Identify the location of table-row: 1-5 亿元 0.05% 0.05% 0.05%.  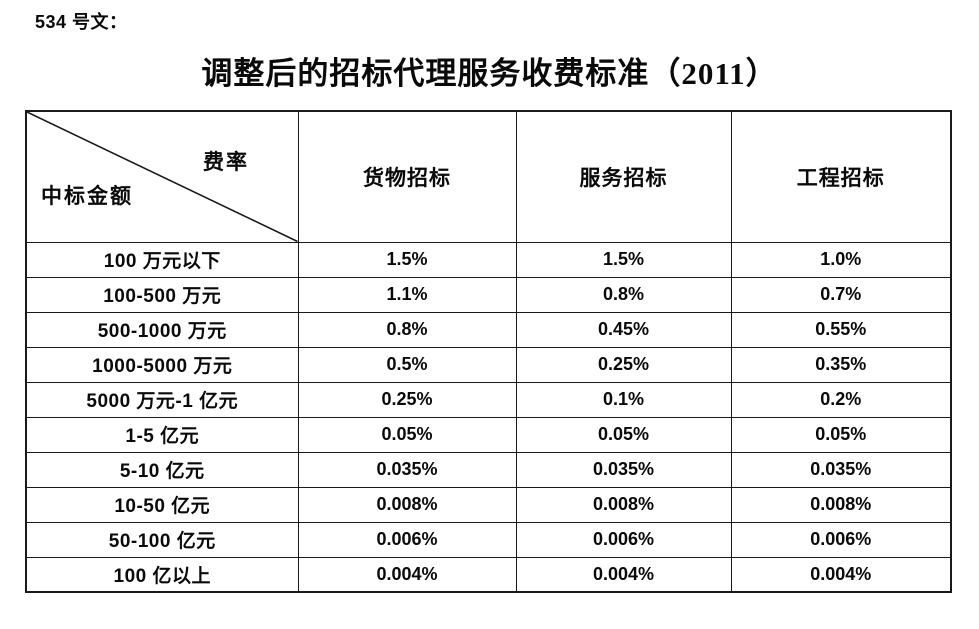
(488, 434).